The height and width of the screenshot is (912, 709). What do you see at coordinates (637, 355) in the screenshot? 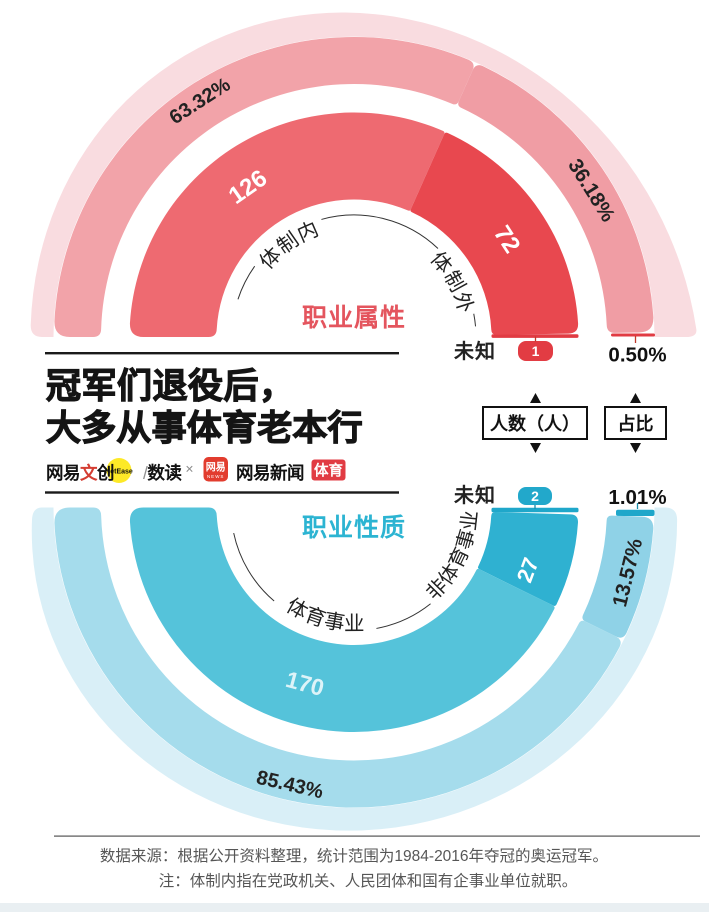
I see `svg-text: 0.50%` at bounding box center [637, 355].